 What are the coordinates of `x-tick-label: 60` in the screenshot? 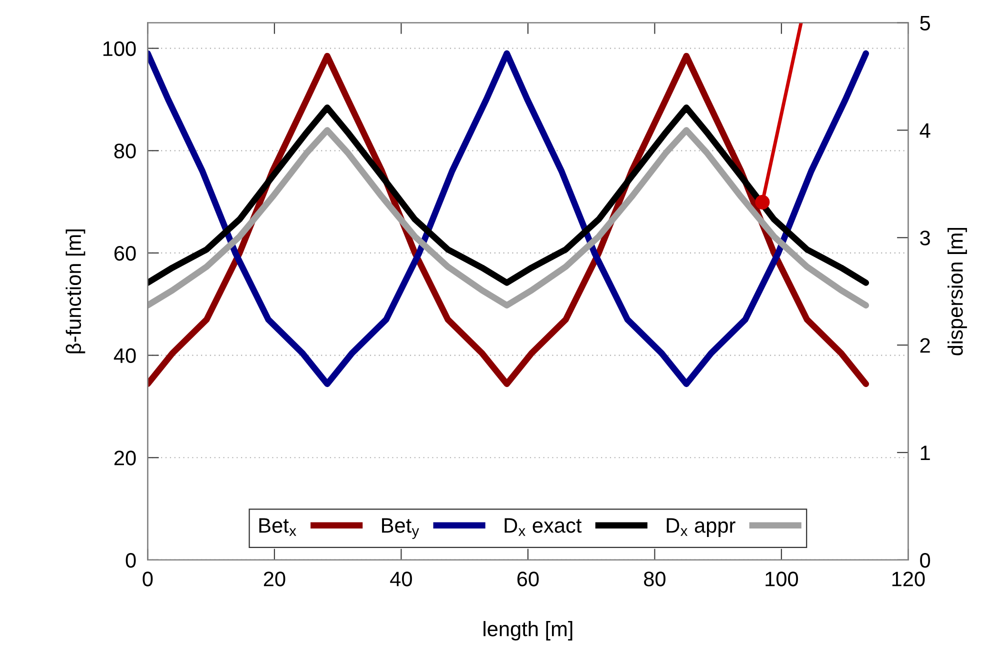 It's located at (528, 579).